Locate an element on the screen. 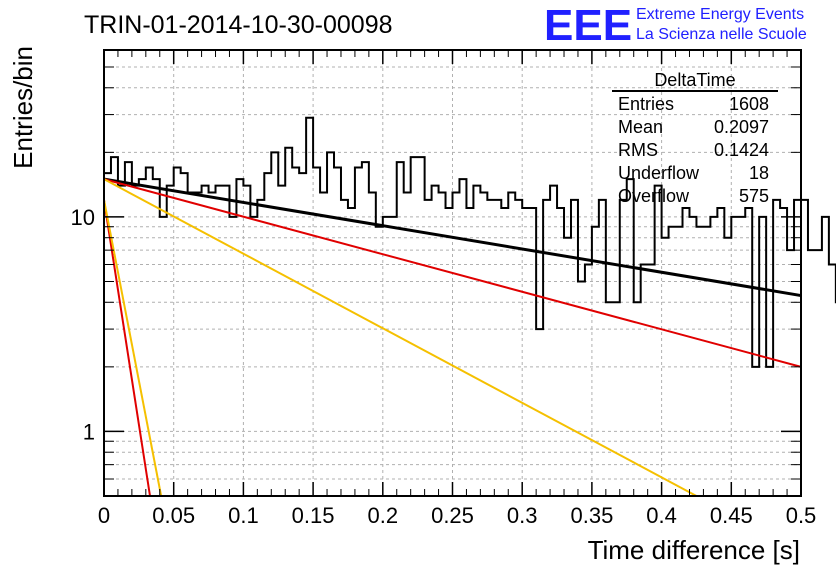 This screenshot has width=836, height=572. stats-value: 1608 is located at coordinates (749, 104).